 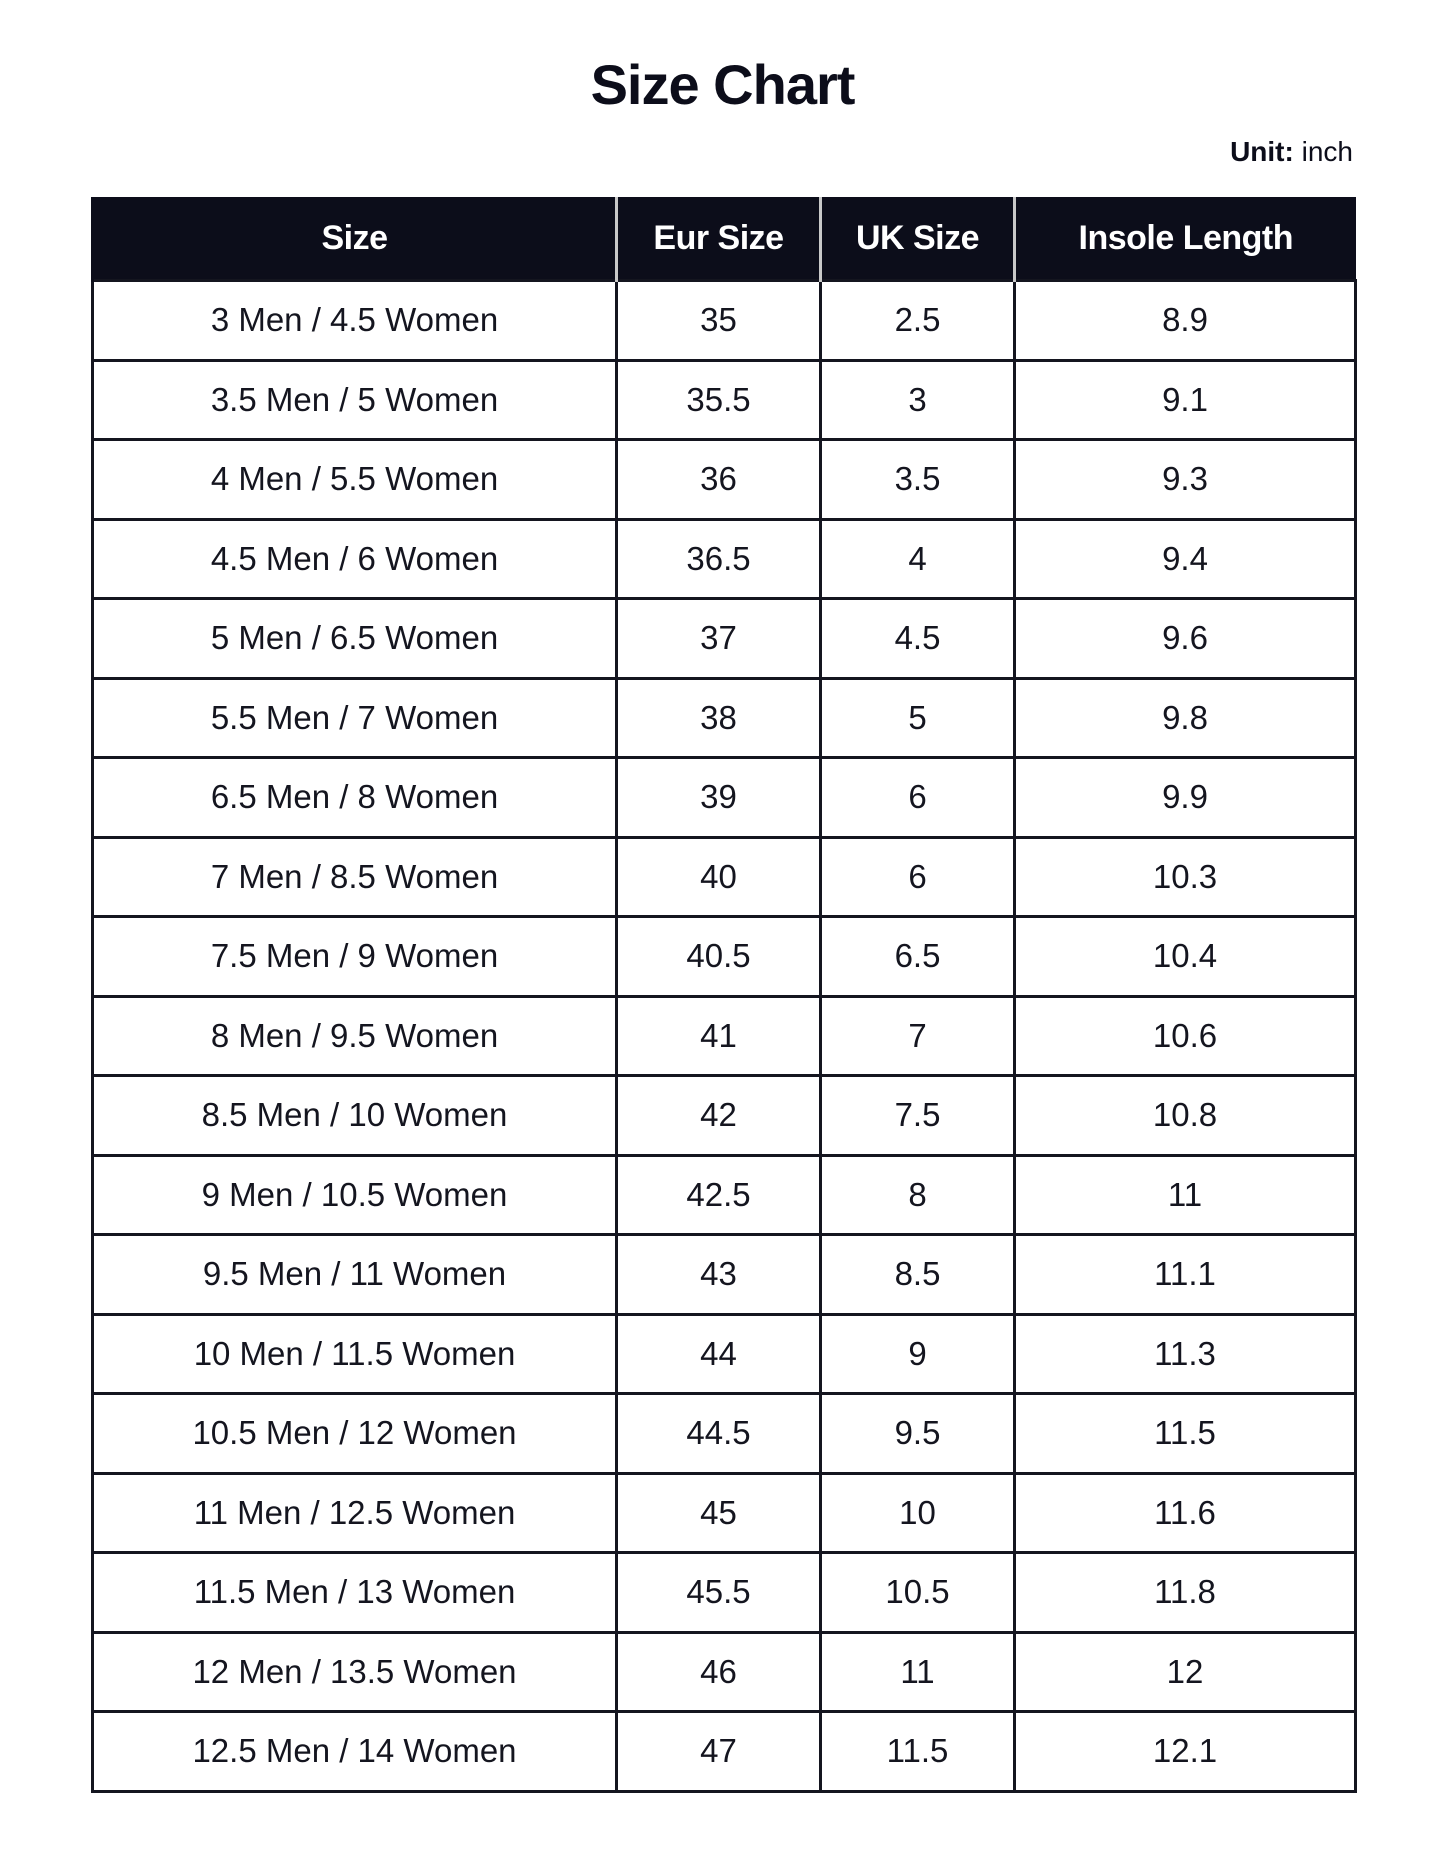 I want to click on table-row: 10.5 Men / 12 Women 44.5 9.5 11.5, so click(x=724, y=1433).